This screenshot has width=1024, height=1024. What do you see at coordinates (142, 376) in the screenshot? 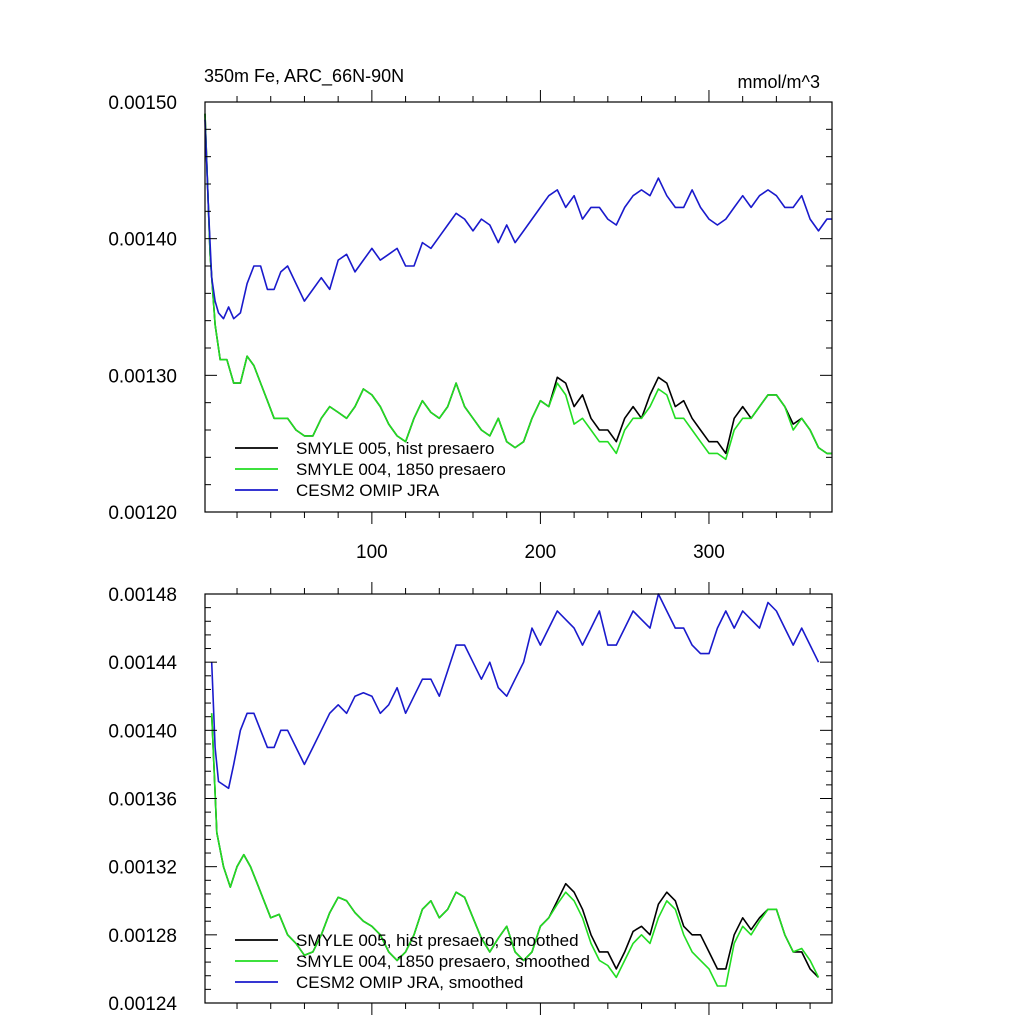
I see `y-tick-label: 0.00130` at bounding box center [142, 376].